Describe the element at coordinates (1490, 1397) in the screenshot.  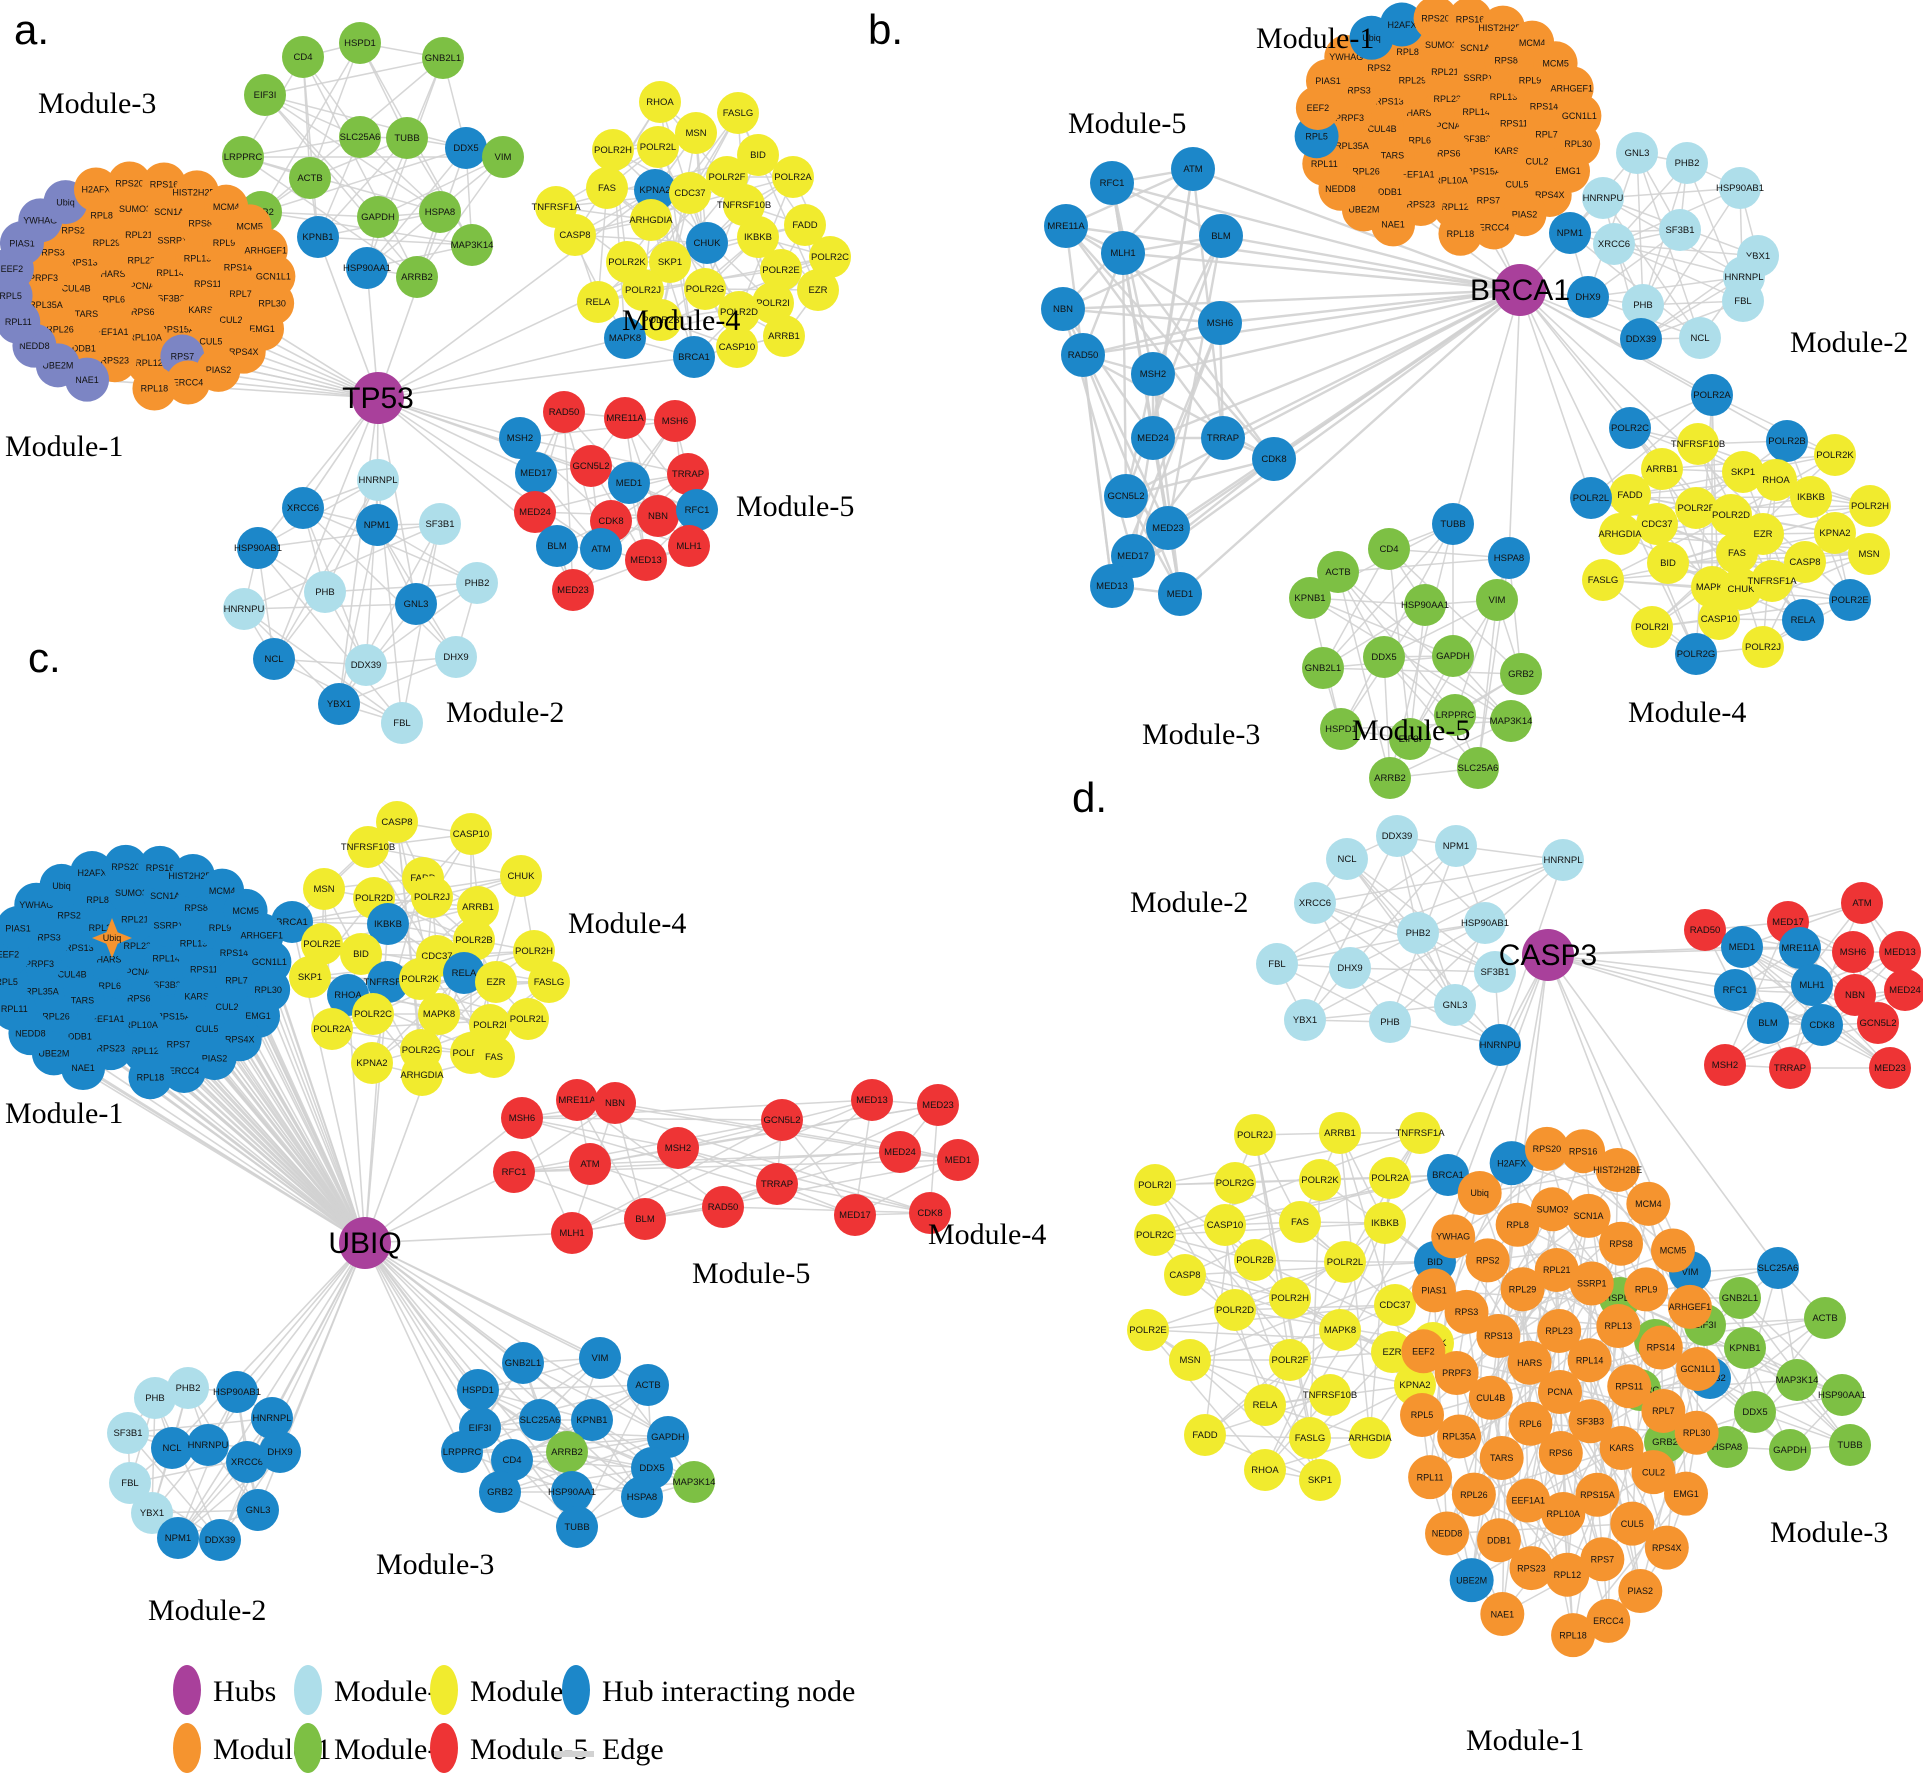
I see `node-CUL4B` at that location.